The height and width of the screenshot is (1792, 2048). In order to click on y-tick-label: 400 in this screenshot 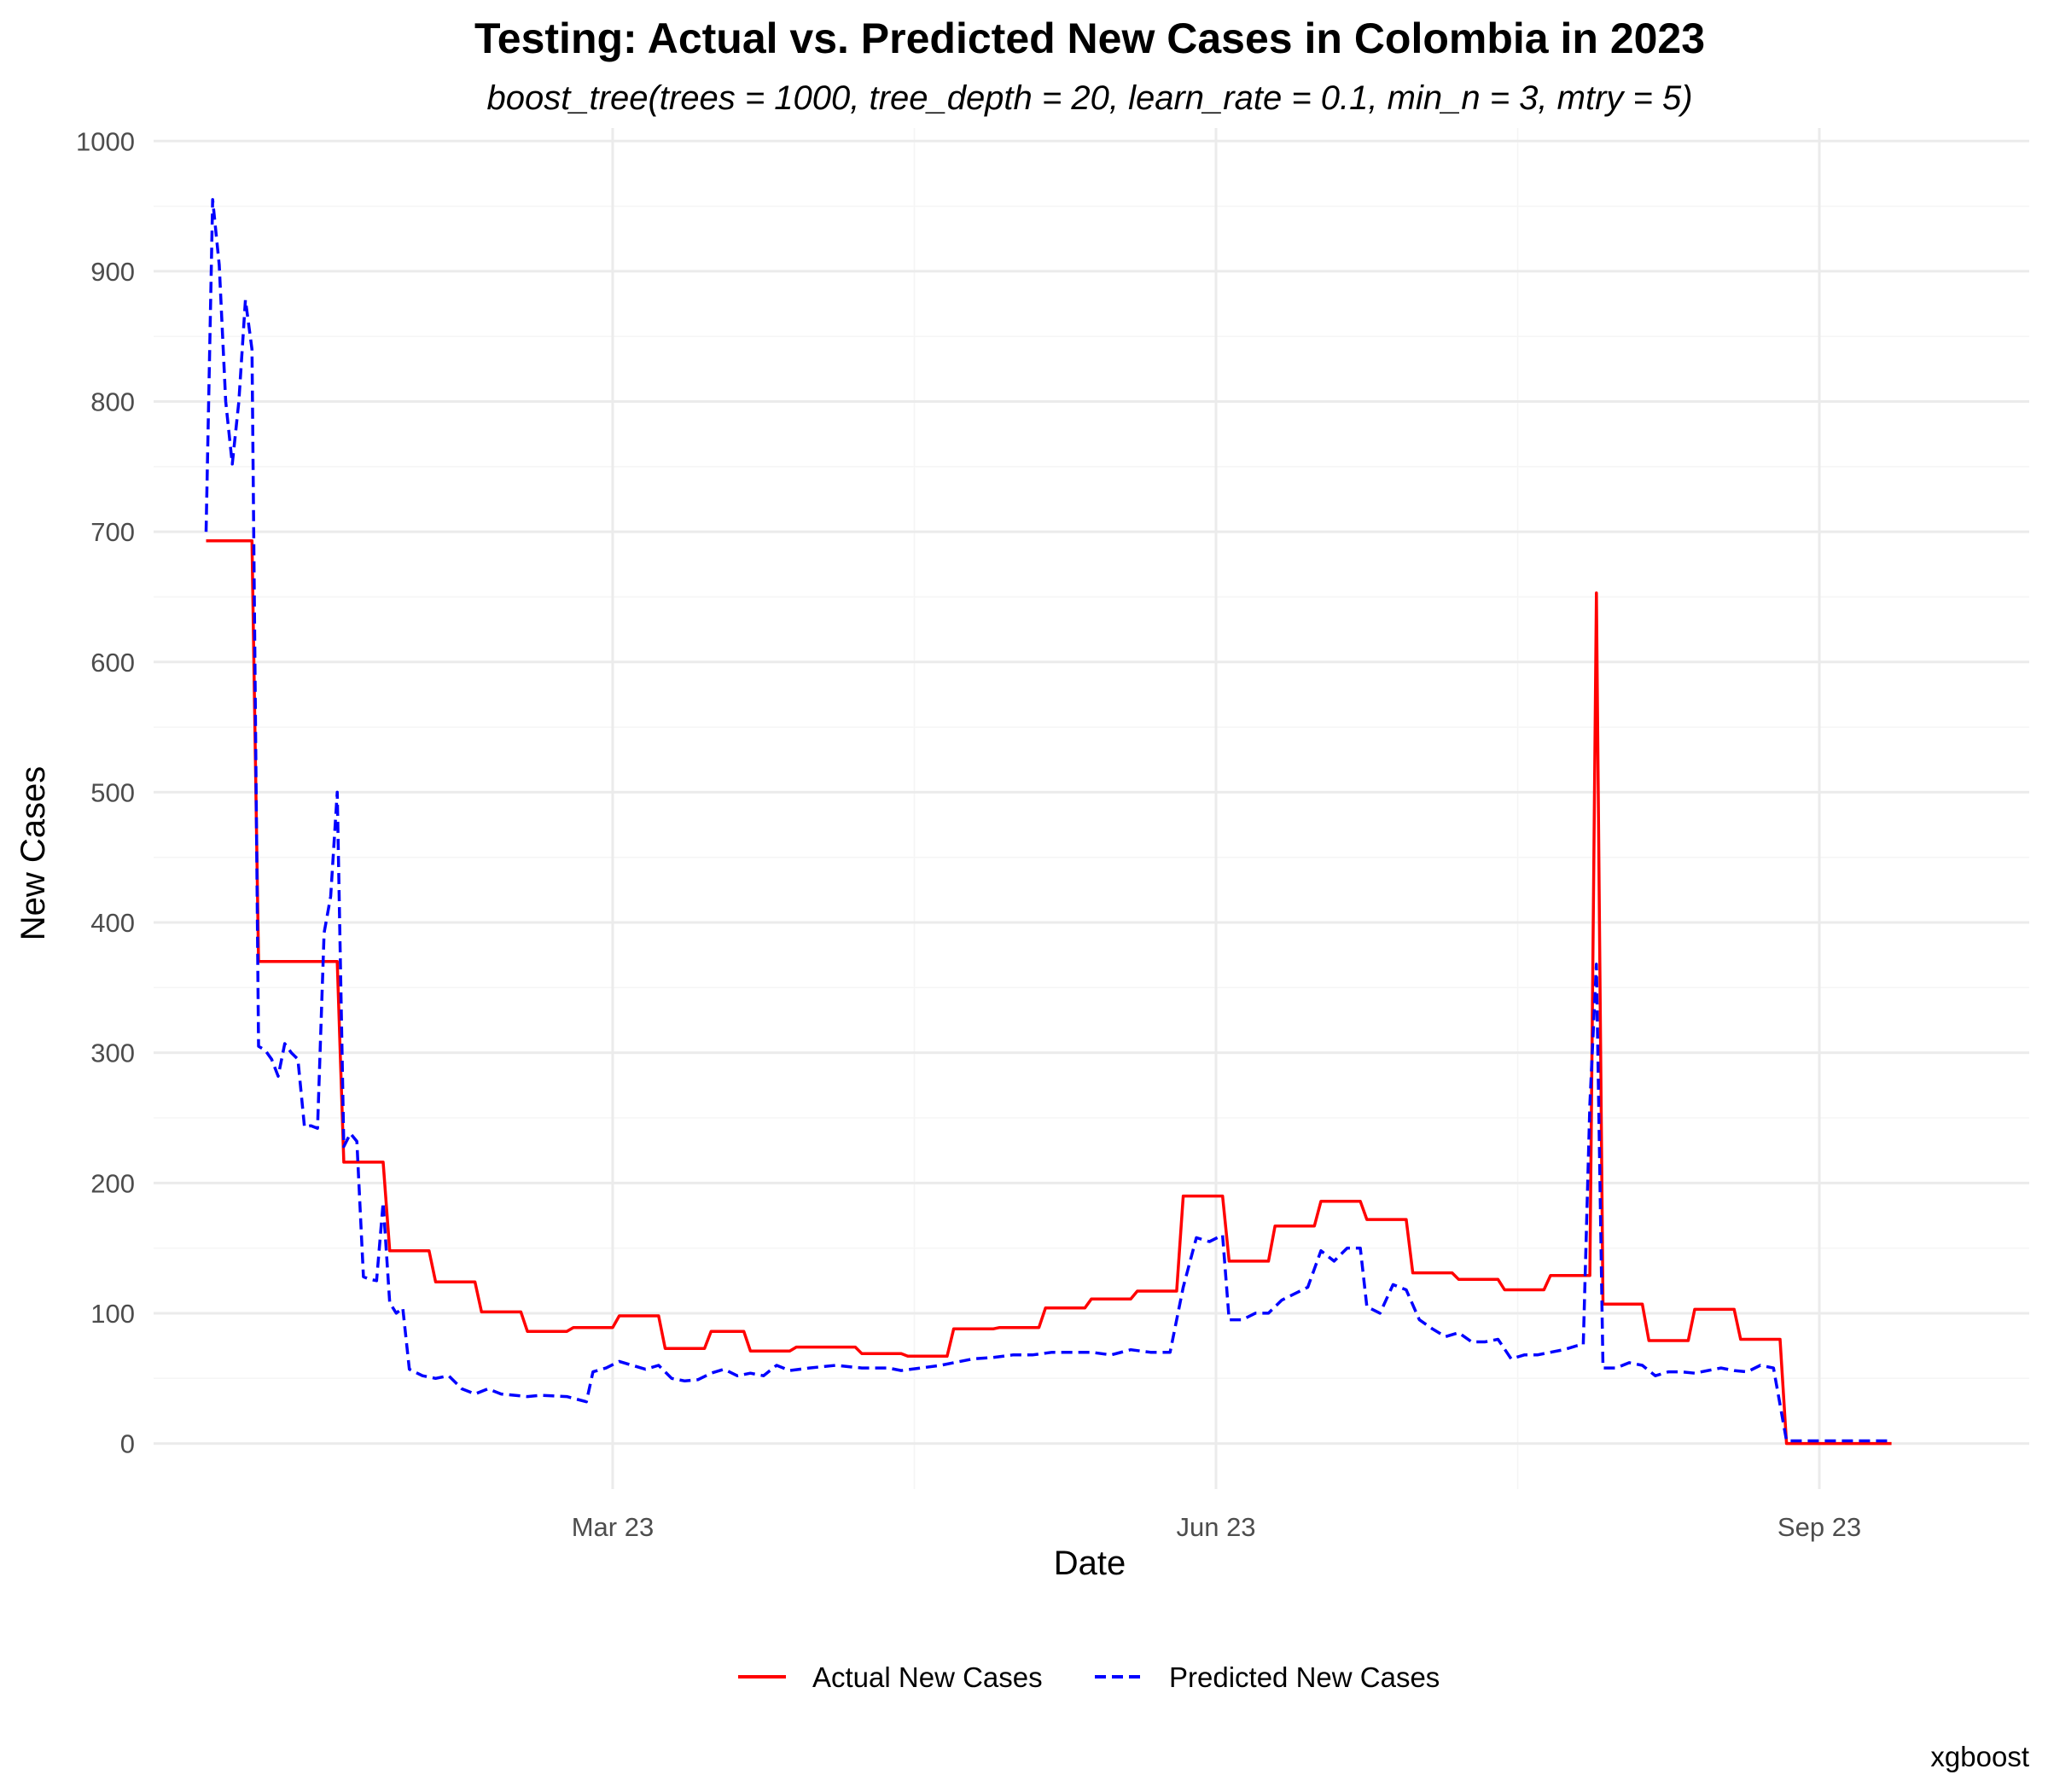, I will do `click(113, 923)`.